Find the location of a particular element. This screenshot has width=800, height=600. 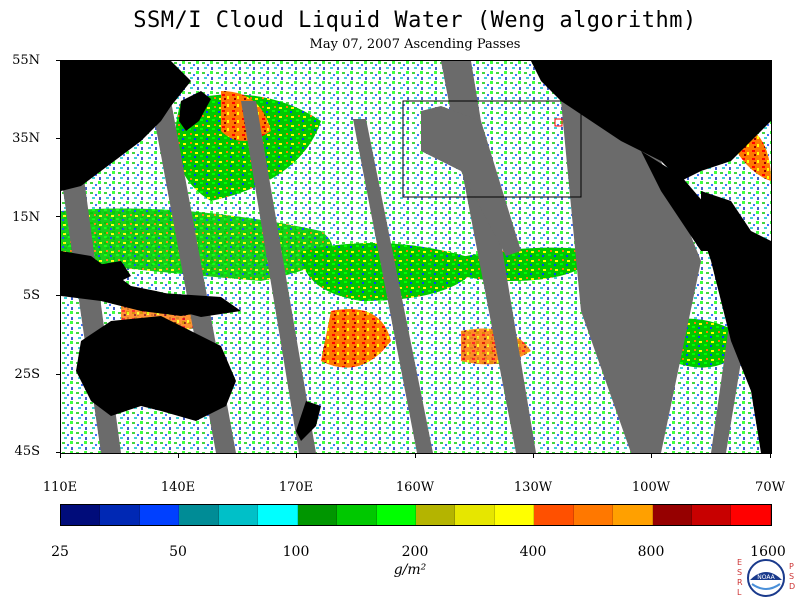

colorbar is located at coordinates (416, 515).